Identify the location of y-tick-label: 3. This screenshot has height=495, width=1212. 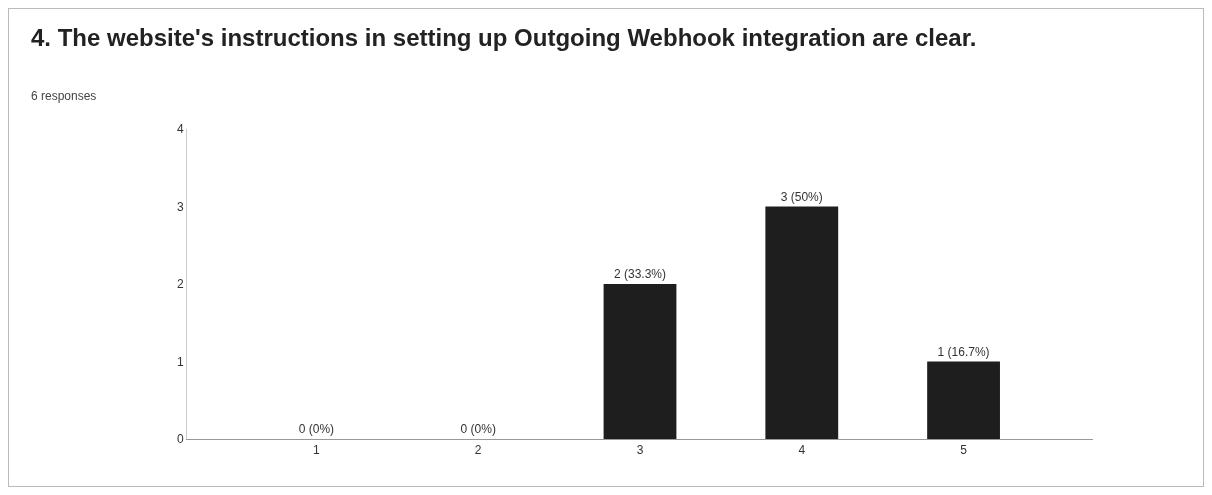
(180, 206).